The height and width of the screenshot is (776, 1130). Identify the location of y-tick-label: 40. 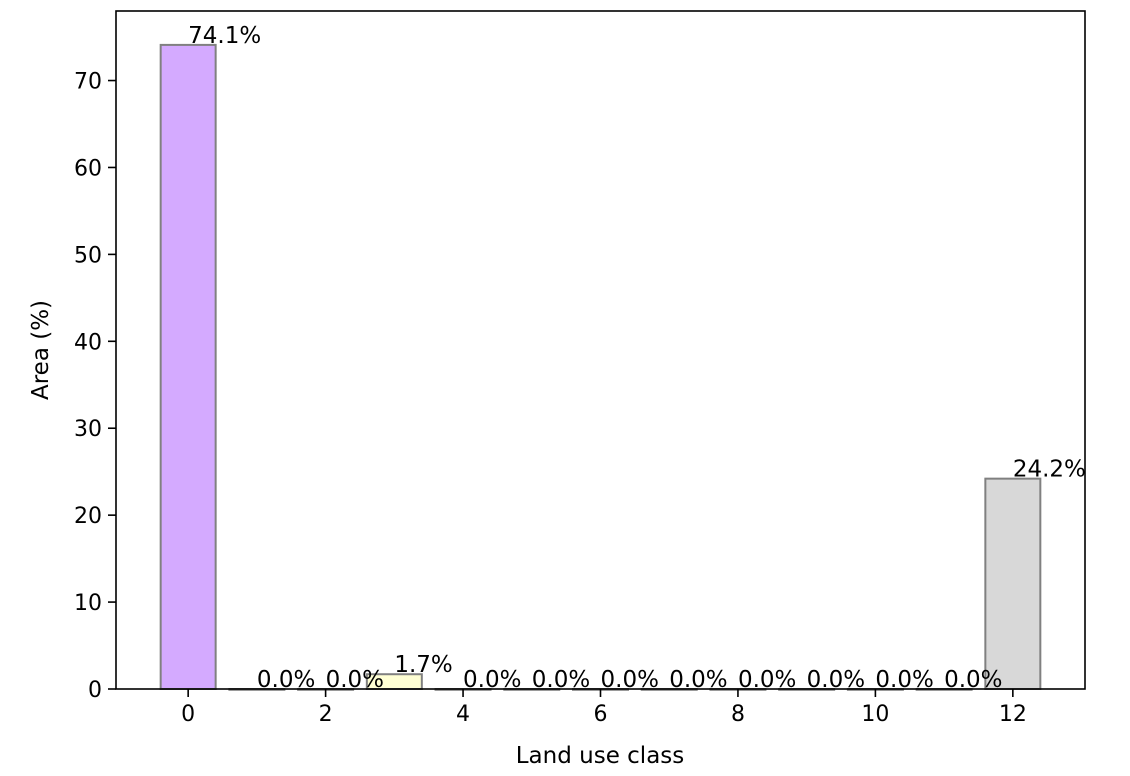
(88, 342).